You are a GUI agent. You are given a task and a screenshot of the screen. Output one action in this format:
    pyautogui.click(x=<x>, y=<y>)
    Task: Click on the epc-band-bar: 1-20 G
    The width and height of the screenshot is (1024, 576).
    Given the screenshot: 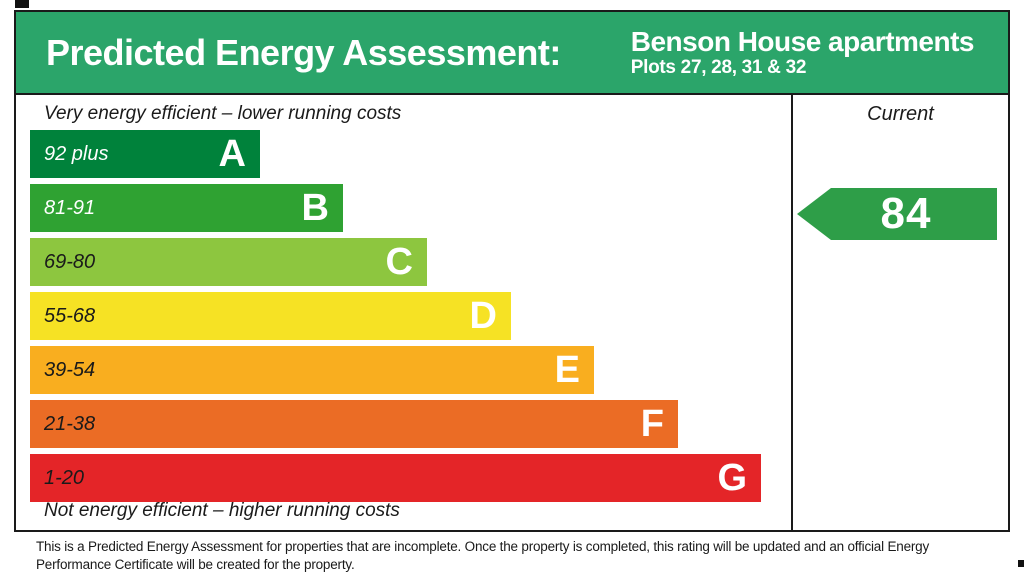 What is the action you would take?
    pyautogui.click(x=395, y=478)
    